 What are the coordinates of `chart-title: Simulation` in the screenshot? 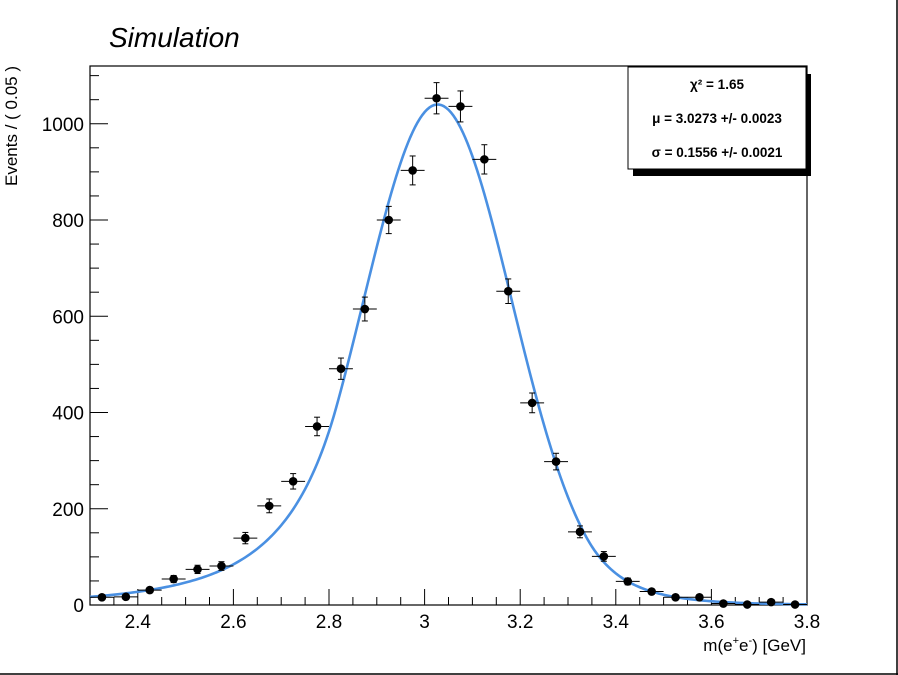 It's located at (174, 37).